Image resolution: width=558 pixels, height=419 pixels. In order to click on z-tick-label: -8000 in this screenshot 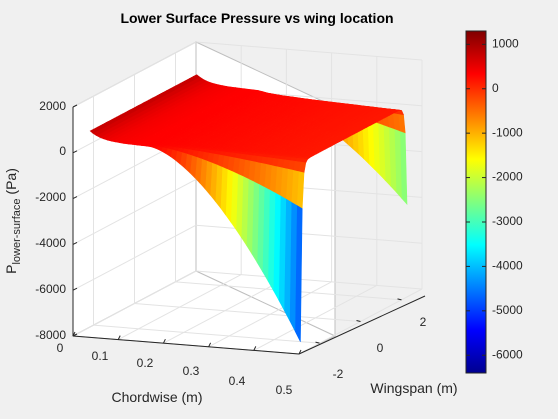, I will do `click(50, 335)`.